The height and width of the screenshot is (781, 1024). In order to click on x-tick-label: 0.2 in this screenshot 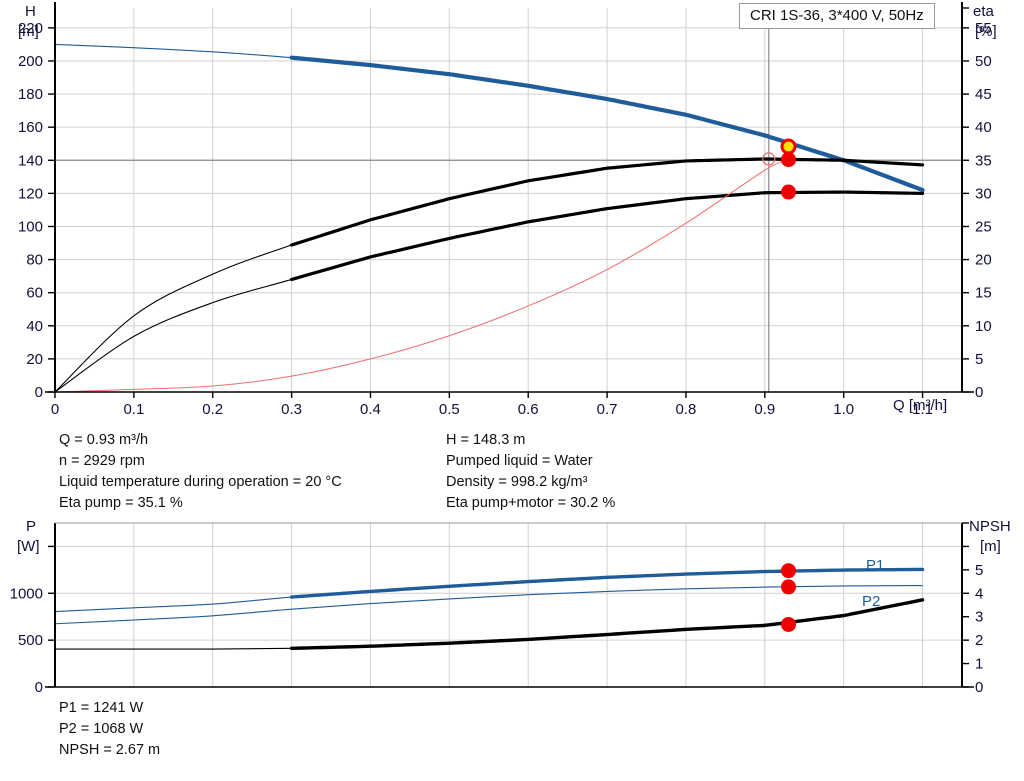, I will do `click(212, 409)`.